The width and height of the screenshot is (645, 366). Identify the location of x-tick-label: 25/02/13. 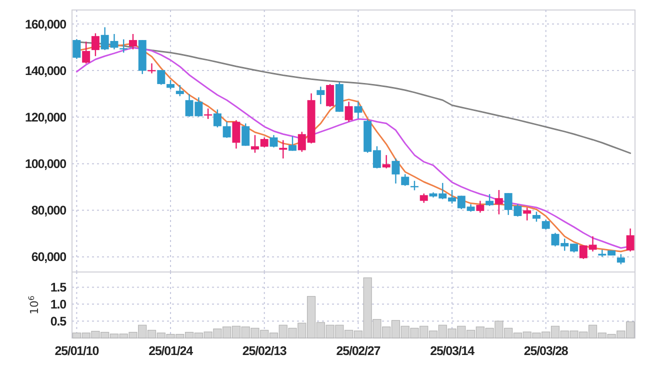
(264, 351).